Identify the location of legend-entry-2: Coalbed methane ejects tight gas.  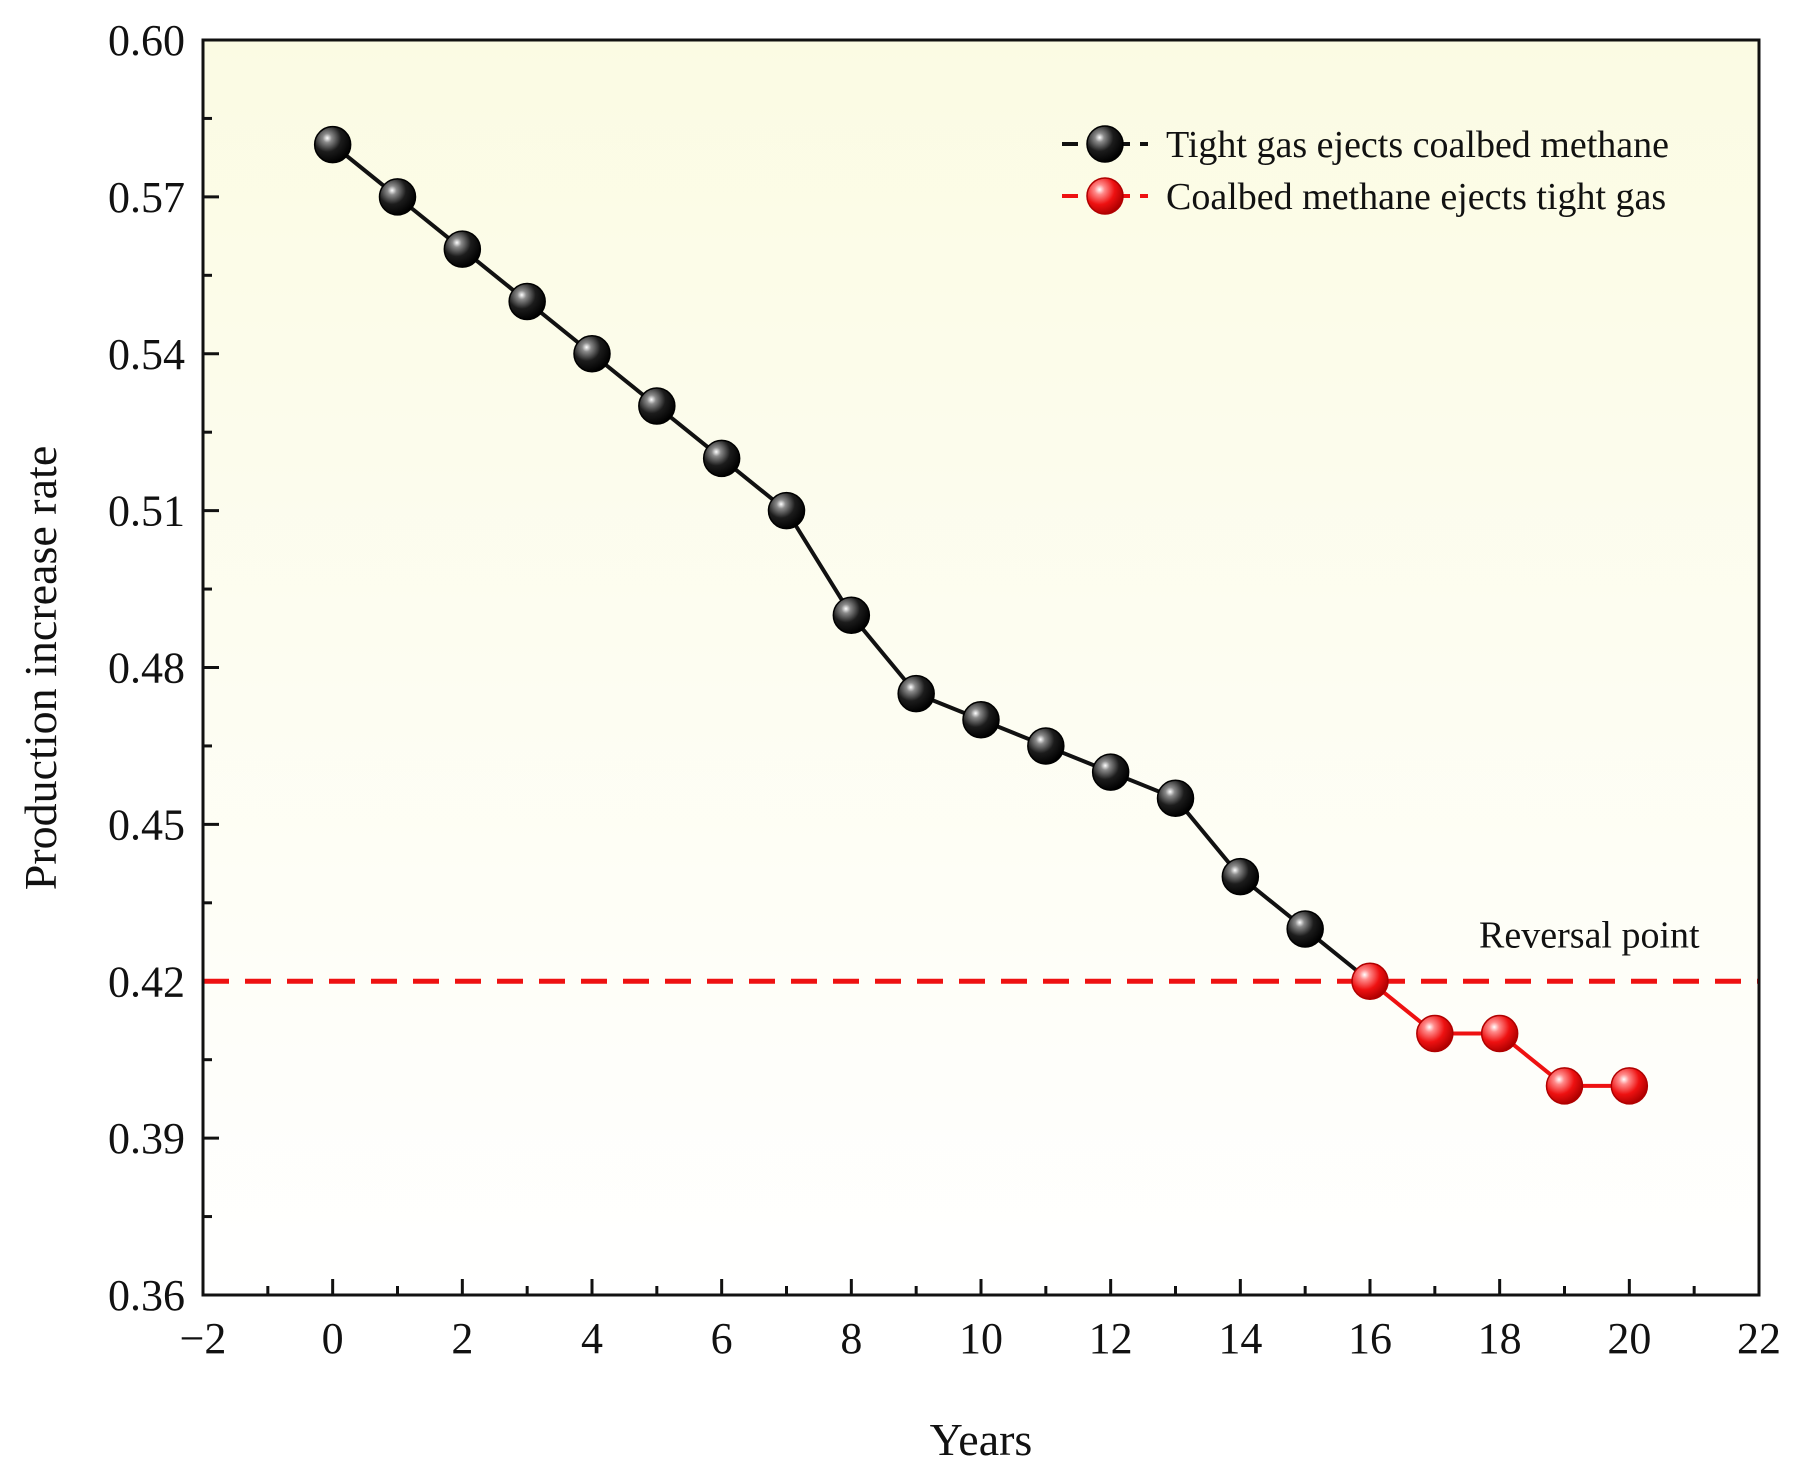
(1364, 197).